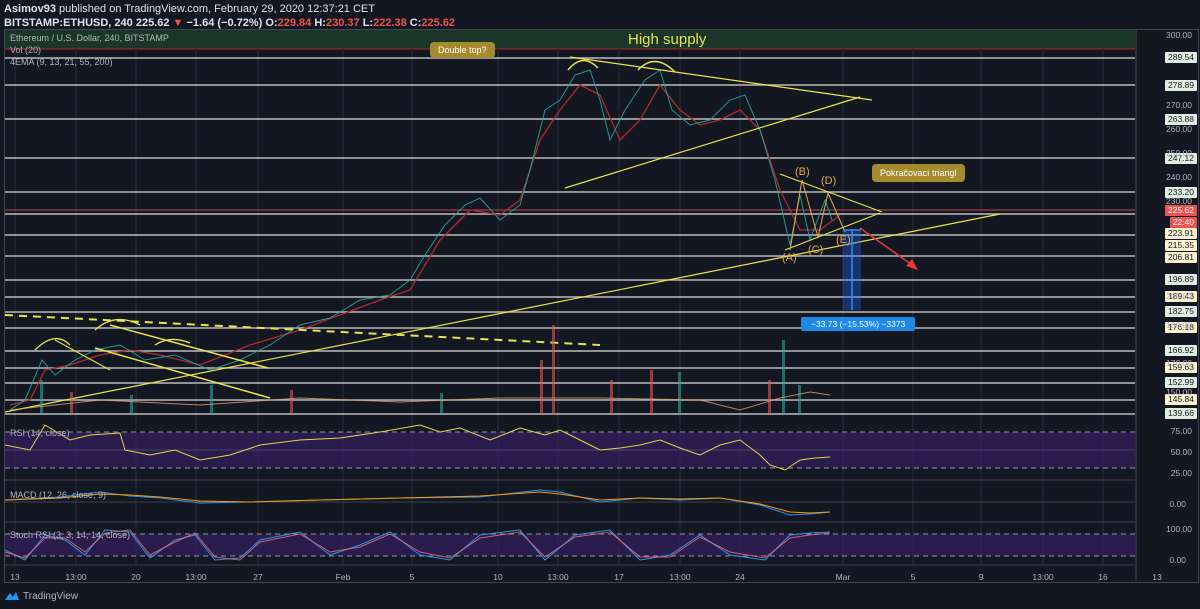 This screenshot has width=1200, height=609. What do you see at coordinates (68, 23) in the screenshot?
I see `symbol: BITSTAMP:ETHUSD, 240` at bounding box center [68, 23].